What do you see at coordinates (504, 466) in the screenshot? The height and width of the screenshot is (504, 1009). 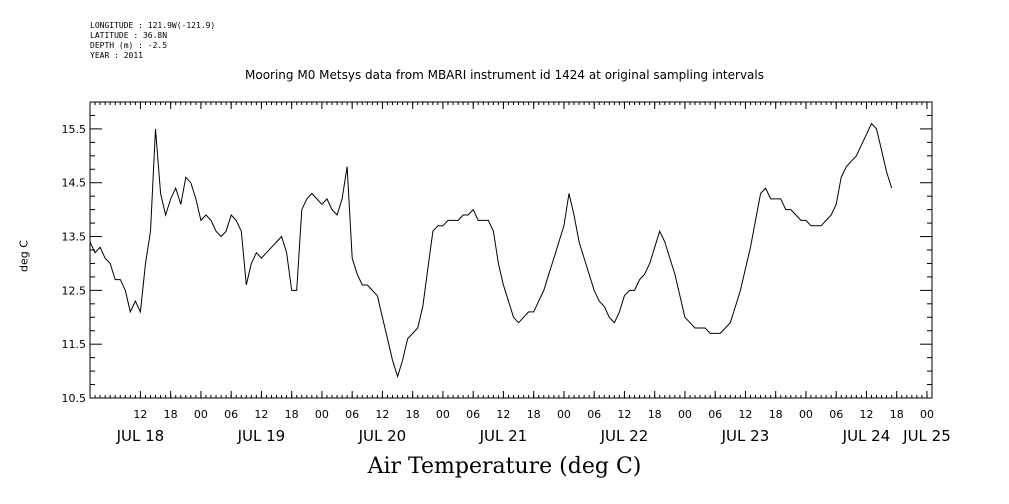 I see `x-axis-label: Air Temperature (deg C)` at bounding box center [504, 466].